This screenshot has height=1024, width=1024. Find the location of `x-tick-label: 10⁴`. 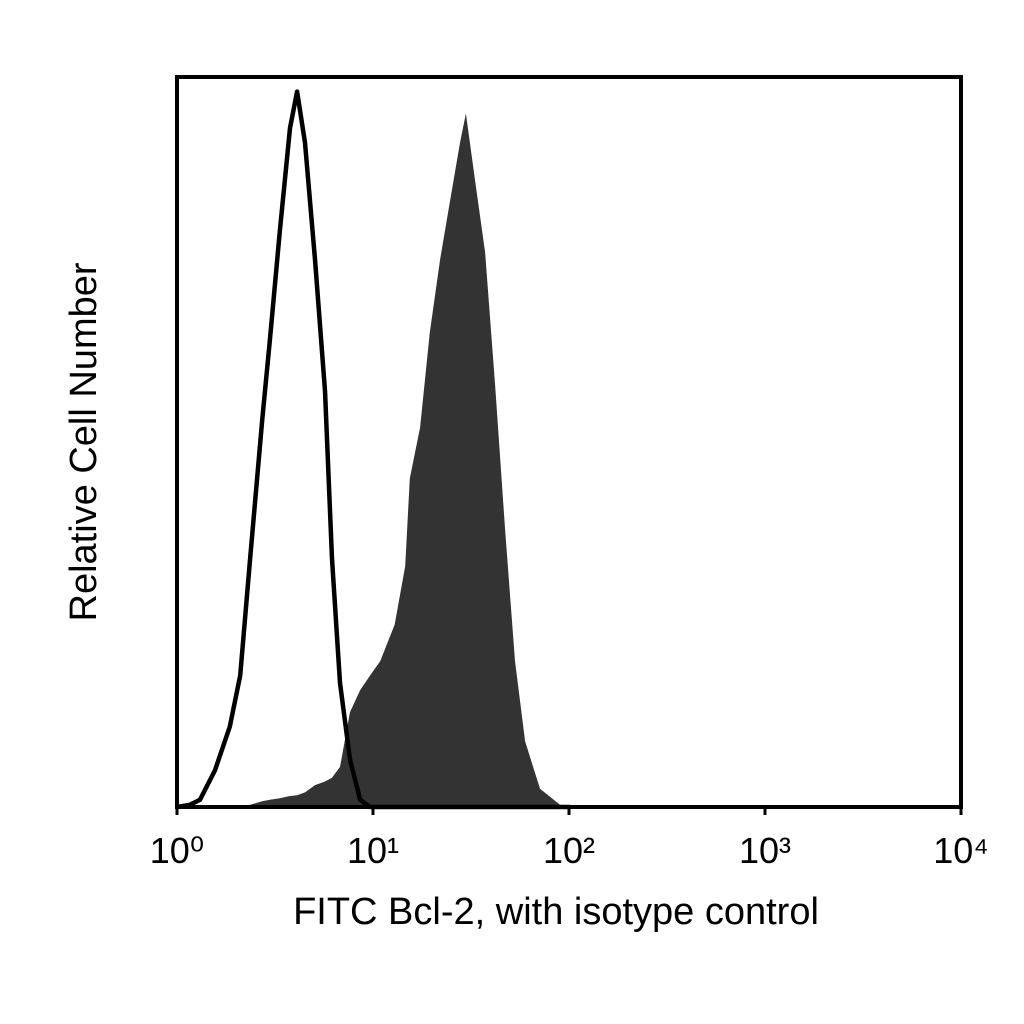

x-tick-label: 10⁴ is located at coordinates (961, 850).